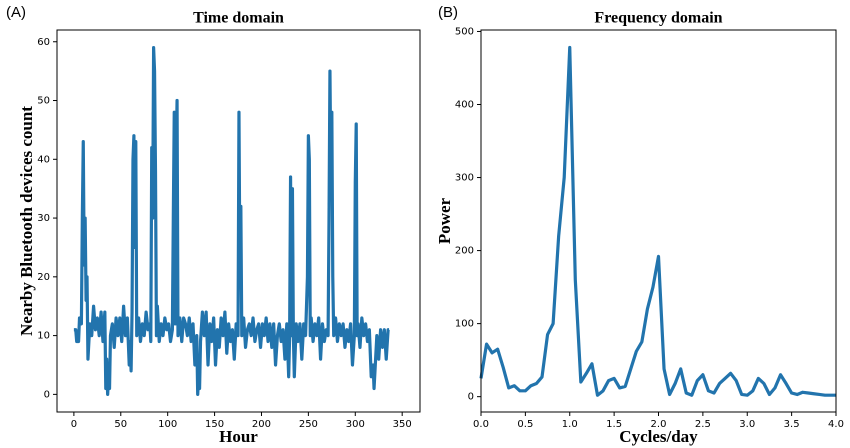  I want to click on panel-label: (A), so click(16, 12).